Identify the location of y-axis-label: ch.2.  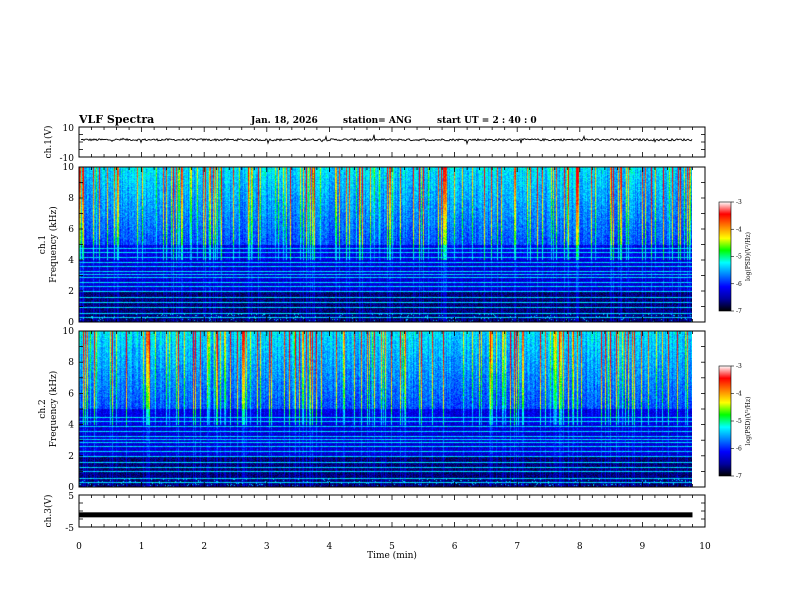
(43, 408).